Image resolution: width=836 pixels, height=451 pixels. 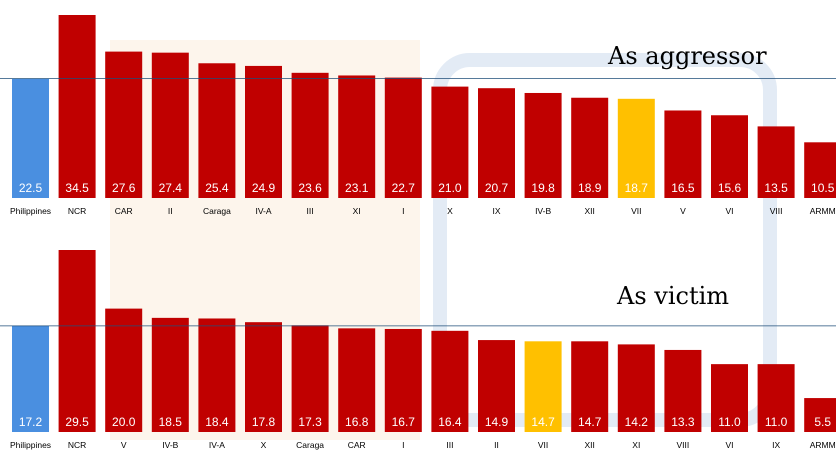 What do you see at coordinates (357, 422) in the screenshot?
I see `value-label: 16.8` at bounding box center [357, 422].